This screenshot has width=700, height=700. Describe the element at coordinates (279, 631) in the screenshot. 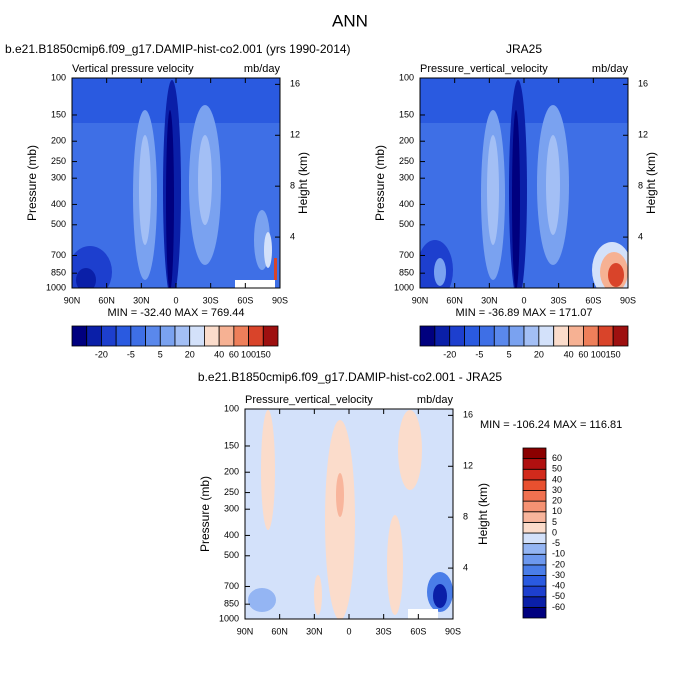

I see `x-tick-label: 60N` at that location.